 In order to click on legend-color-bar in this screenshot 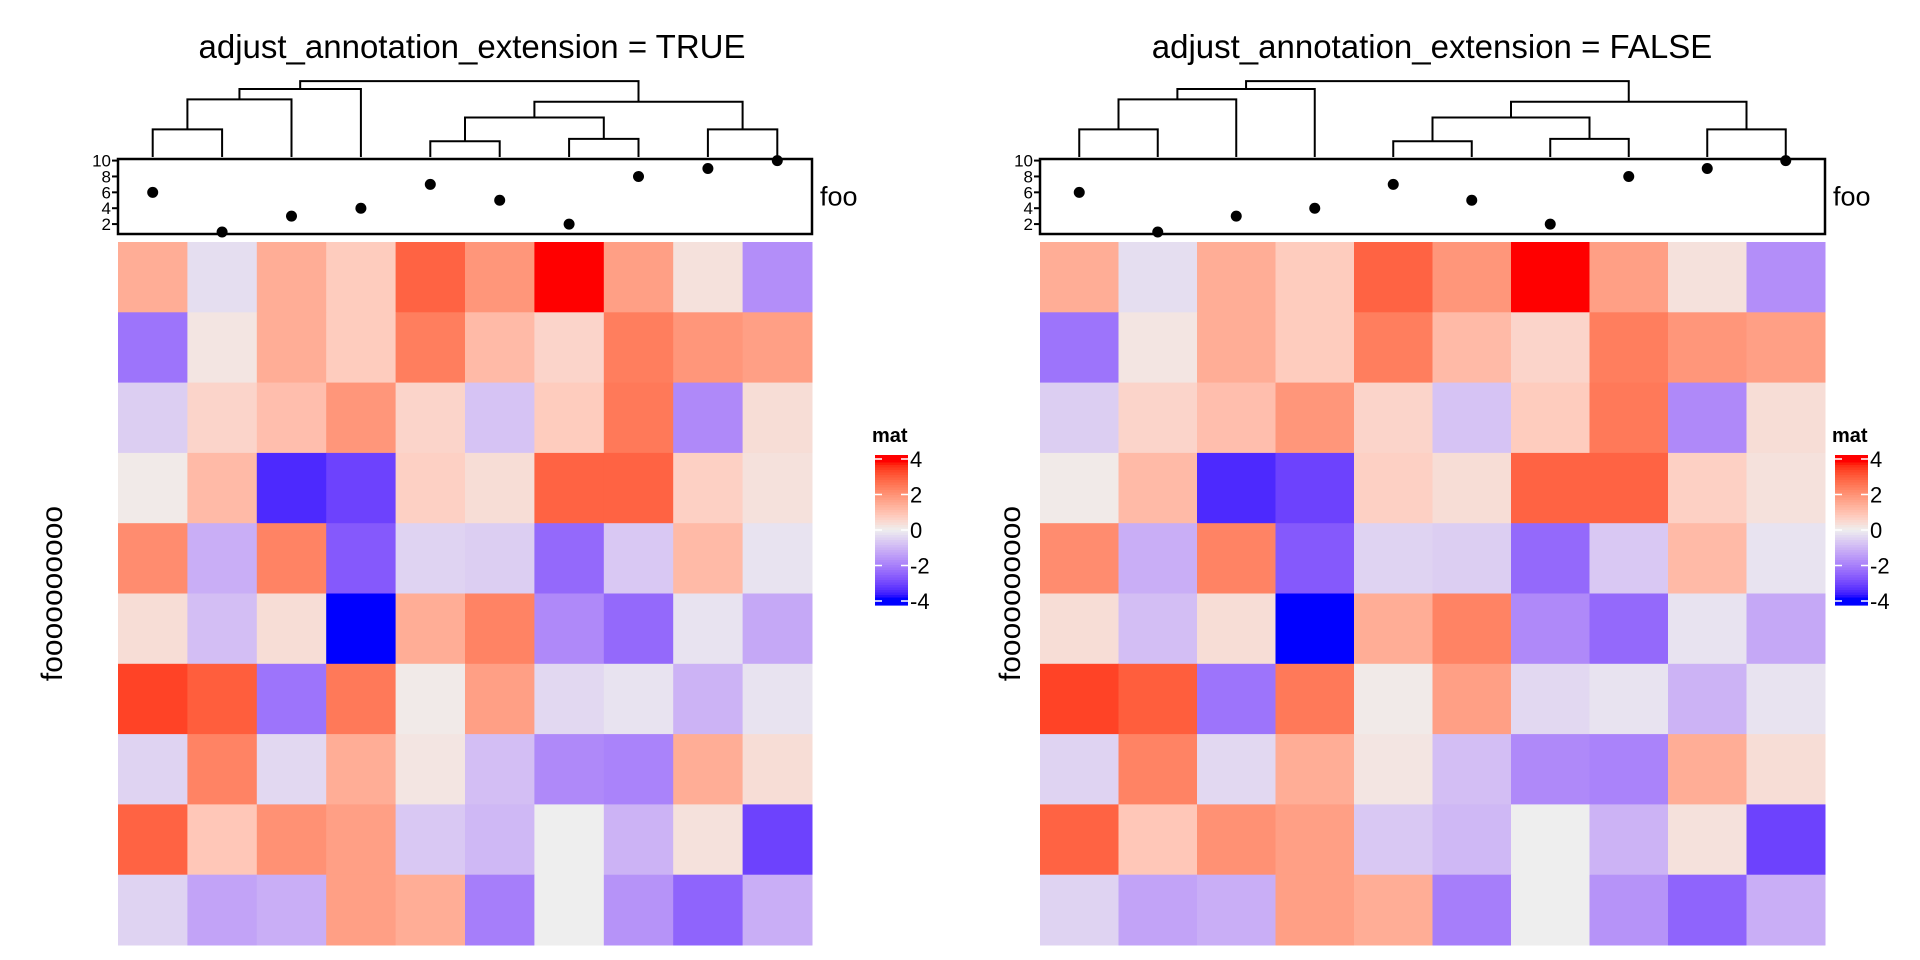, I will do `click(1851, 530)`.